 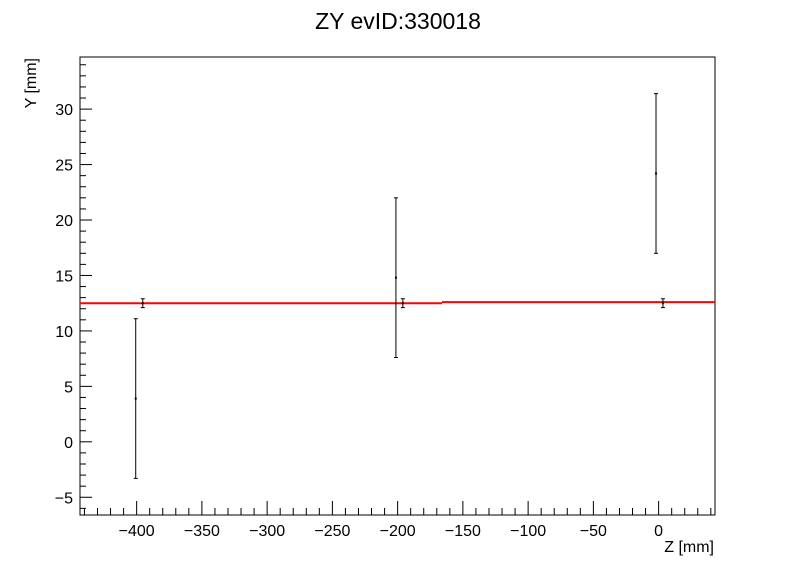 What do you see at coordinates (398, 531) in the screenshot?
I see `x-tick-label: −200` at bounding box center [398, 531].